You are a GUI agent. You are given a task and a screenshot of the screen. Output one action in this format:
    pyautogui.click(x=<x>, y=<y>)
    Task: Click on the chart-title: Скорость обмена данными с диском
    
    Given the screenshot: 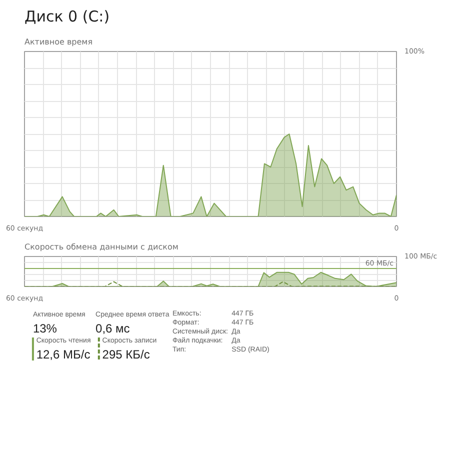 What is the action you would take?
    pyautogui.click(x=101, y=247)
    